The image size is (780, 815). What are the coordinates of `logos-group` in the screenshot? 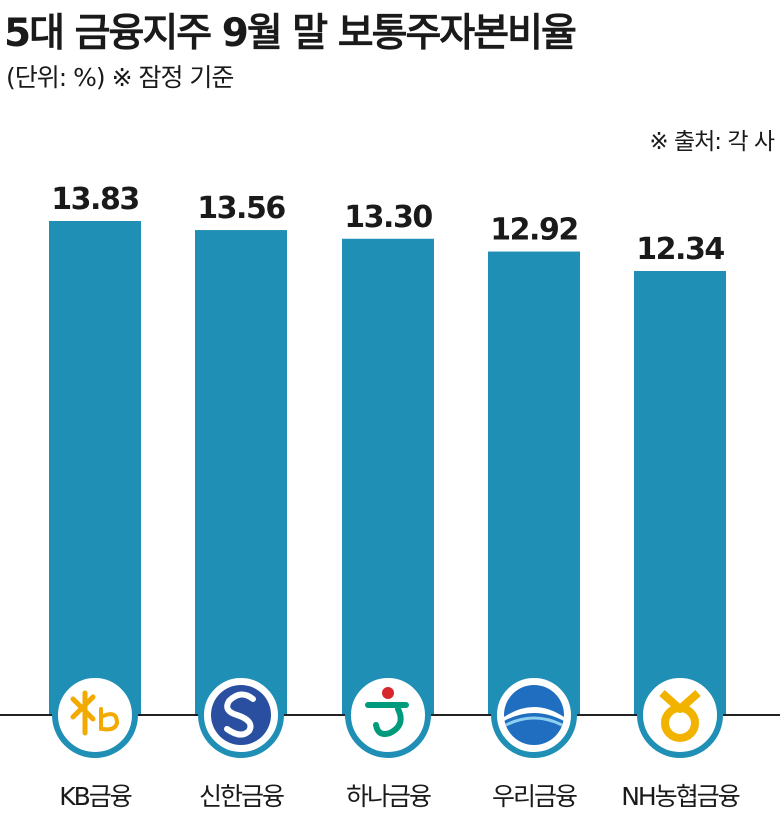 It's located at (387, 715).